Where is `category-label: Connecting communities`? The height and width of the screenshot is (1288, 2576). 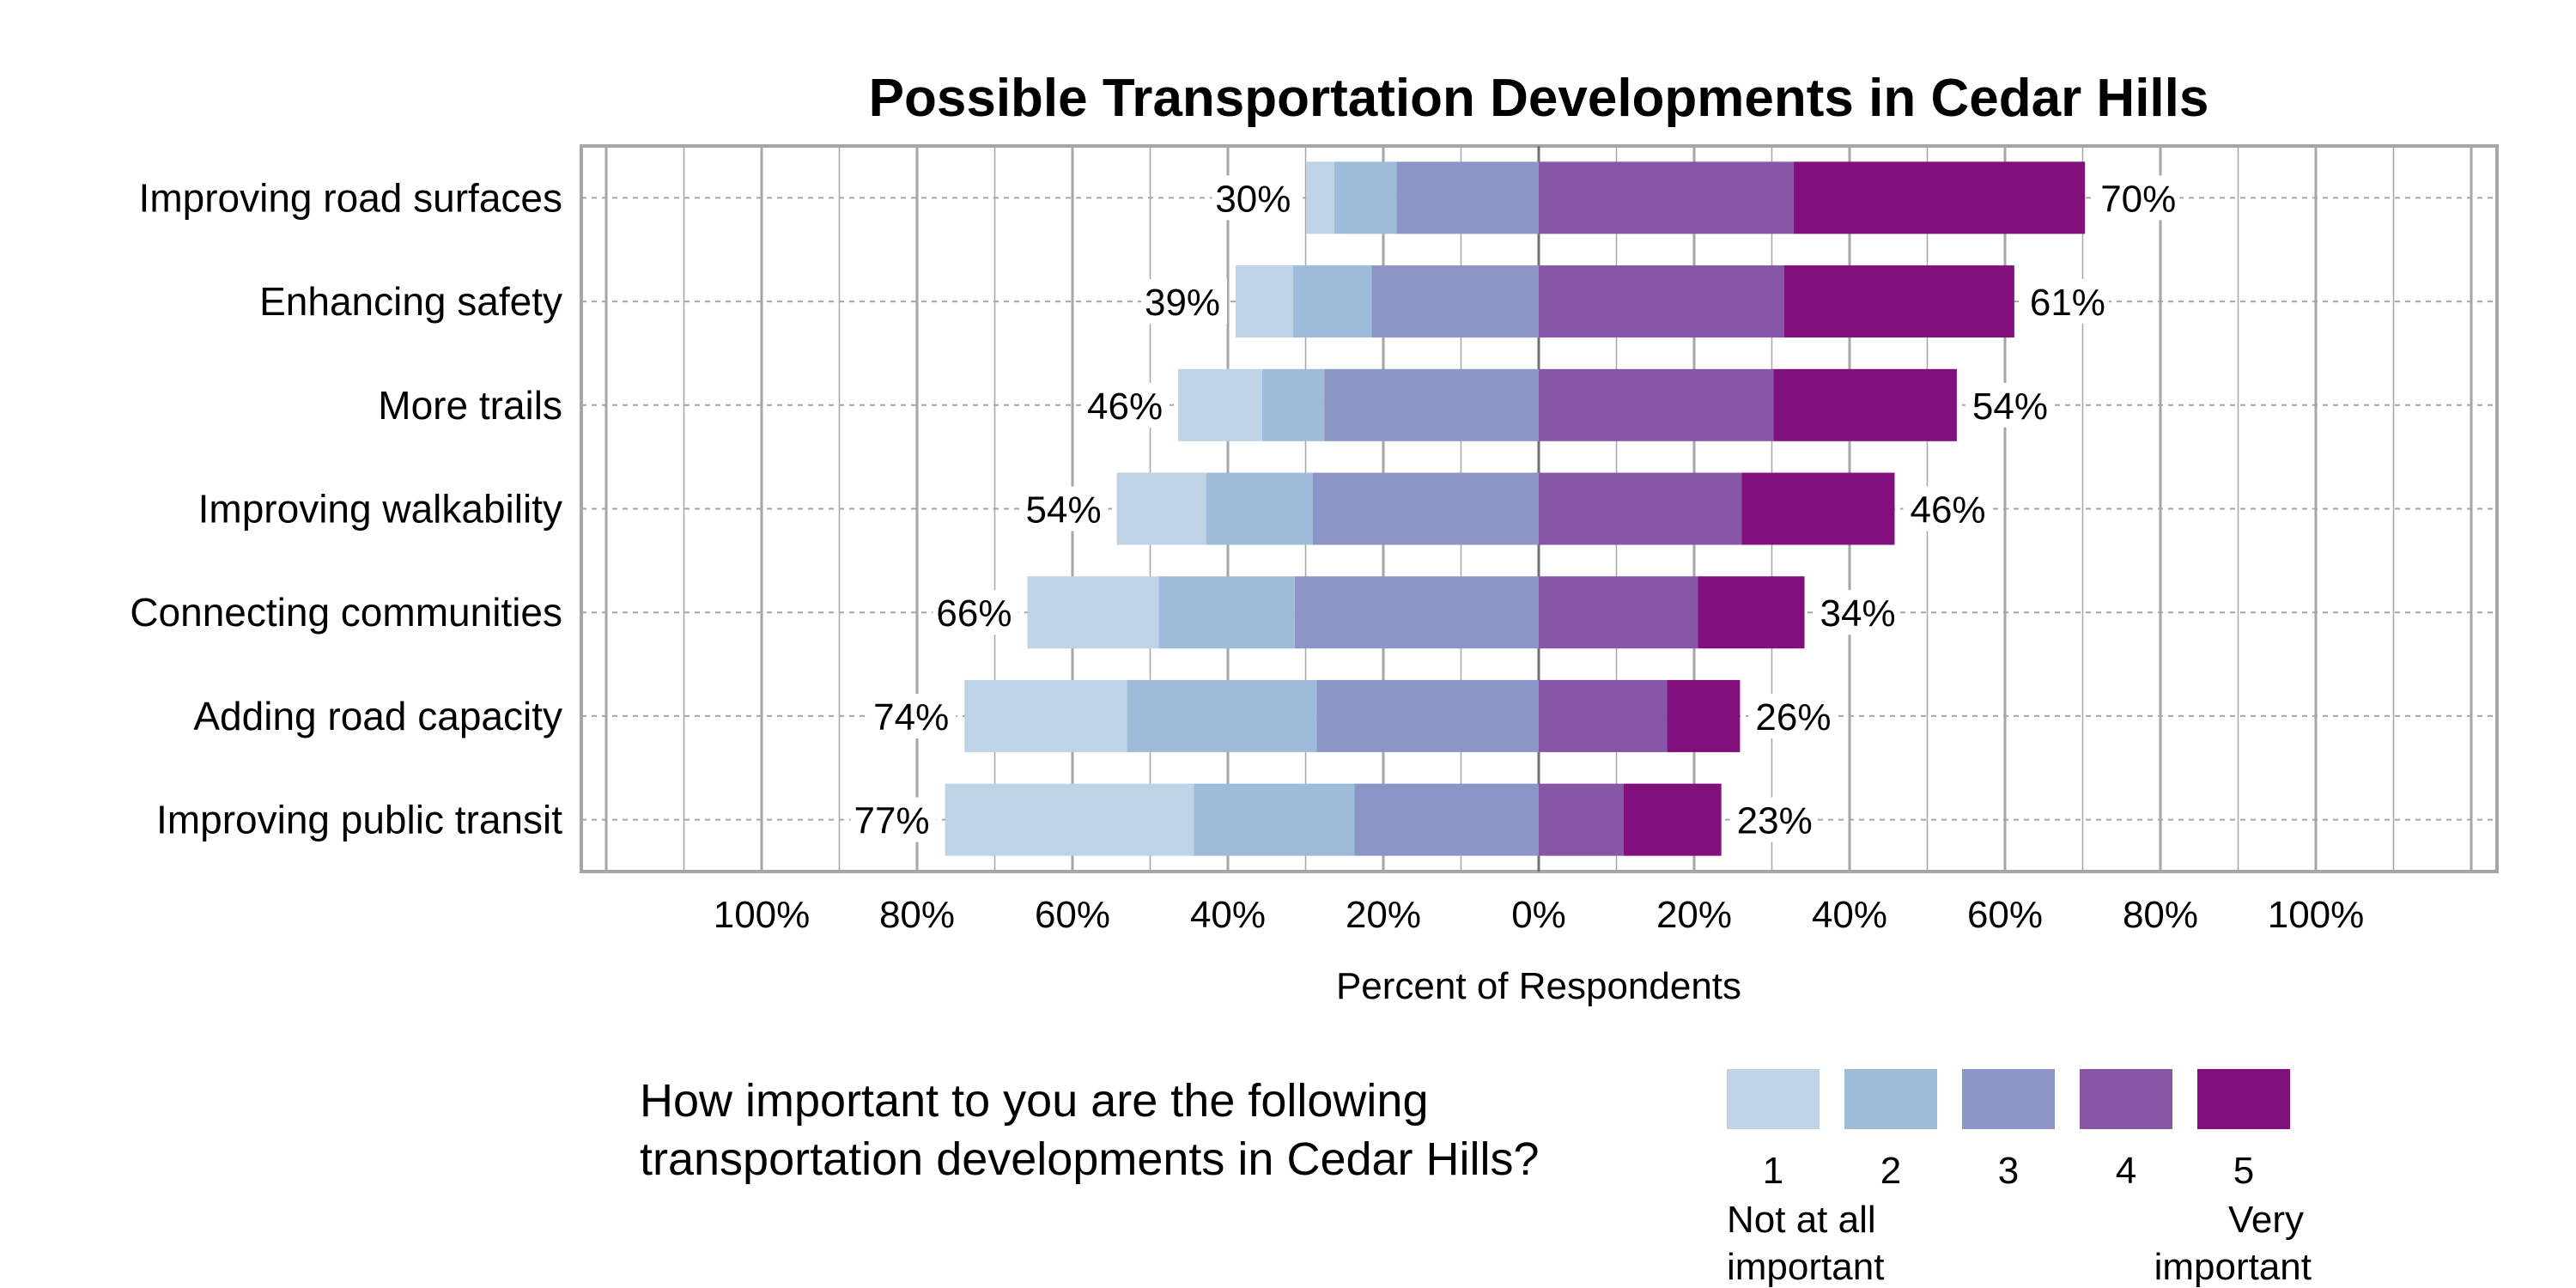
category-label: Connecting communities is located at coordinates (346, 612).